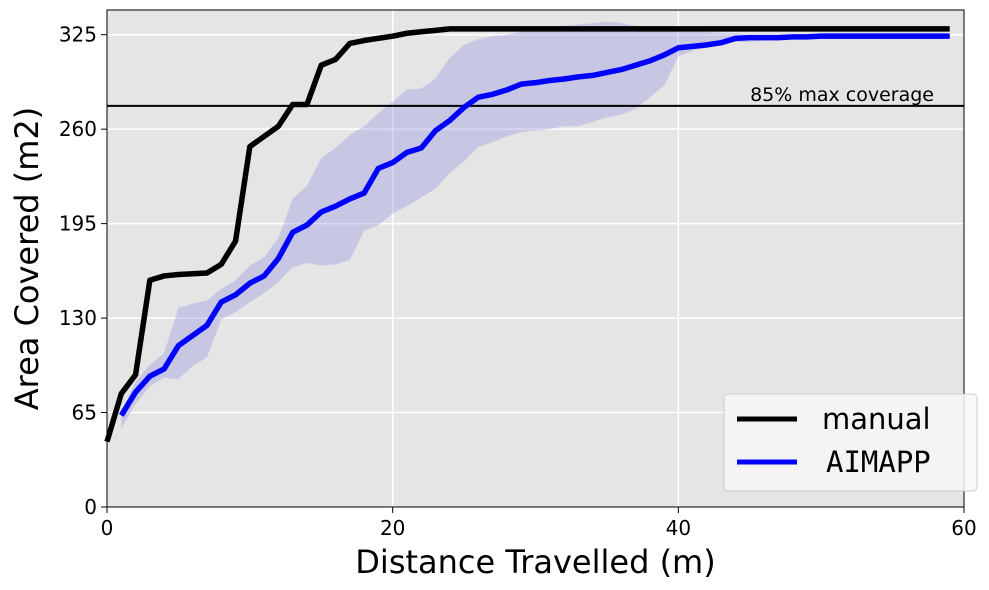  I want to click on y-tick-label: 0, so click(90, 507).